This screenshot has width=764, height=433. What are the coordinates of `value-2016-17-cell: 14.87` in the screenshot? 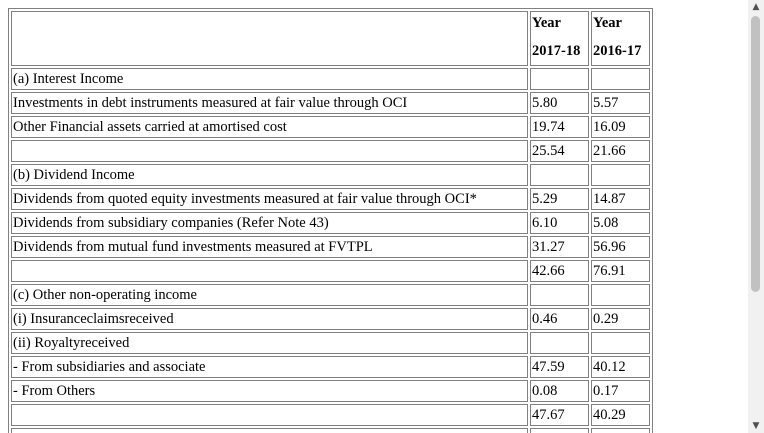 It's located at (620, 199).